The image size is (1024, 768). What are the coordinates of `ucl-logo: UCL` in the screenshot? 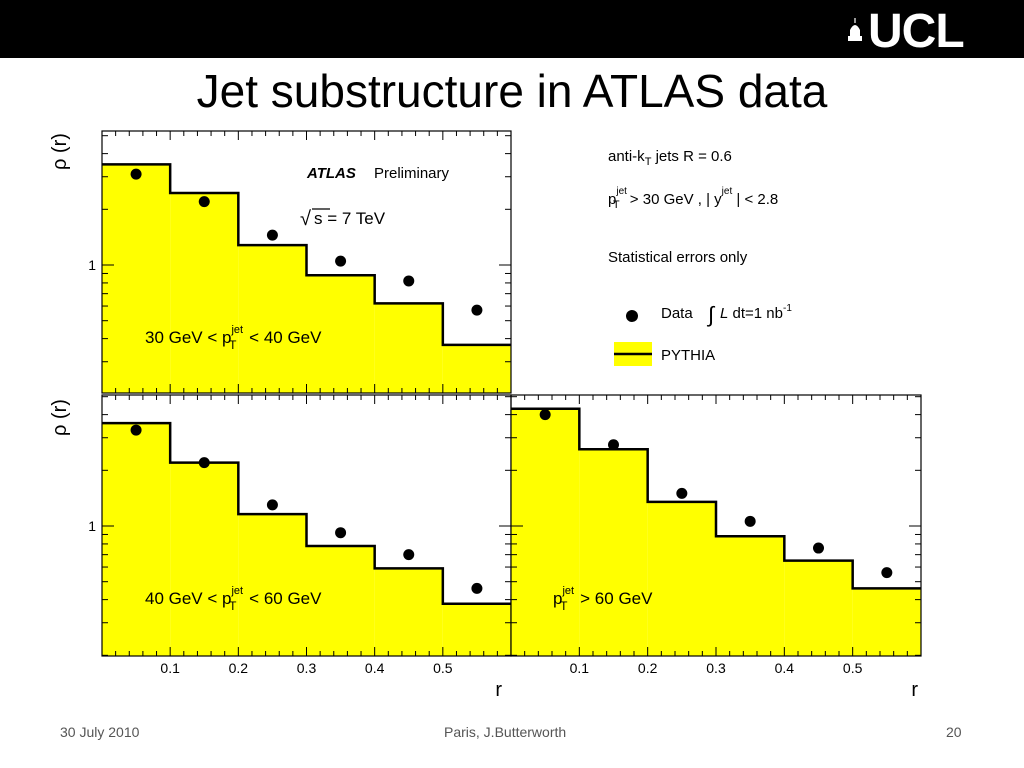 It's located at (921, 31).